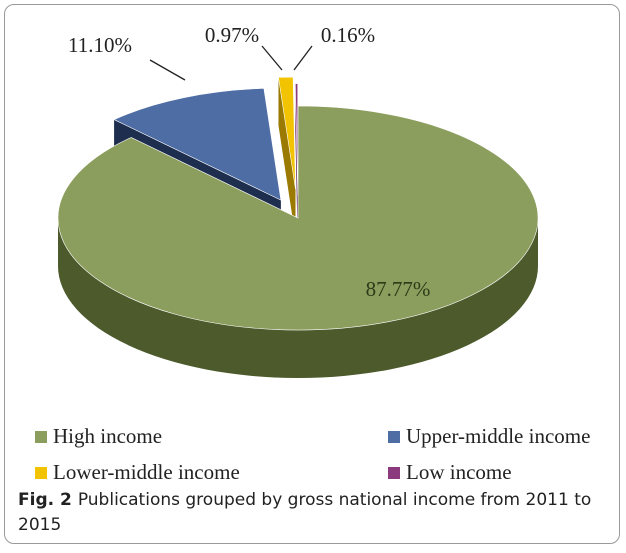 Image resolution: width=626 pixels, height=553 pixels. I want to click on data-label-upper-middle-income: 11.10%, so click(100, 45).